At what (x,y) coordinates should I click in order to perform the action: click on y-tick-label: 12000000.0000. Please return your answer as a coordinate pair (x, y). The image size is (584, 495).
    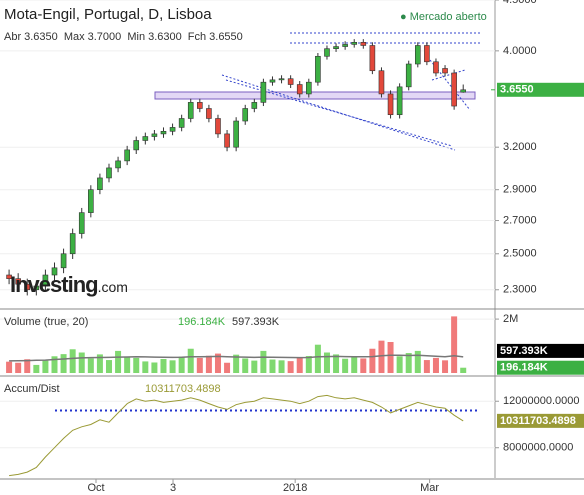
    Looking at the image, I should click on (541, 401).